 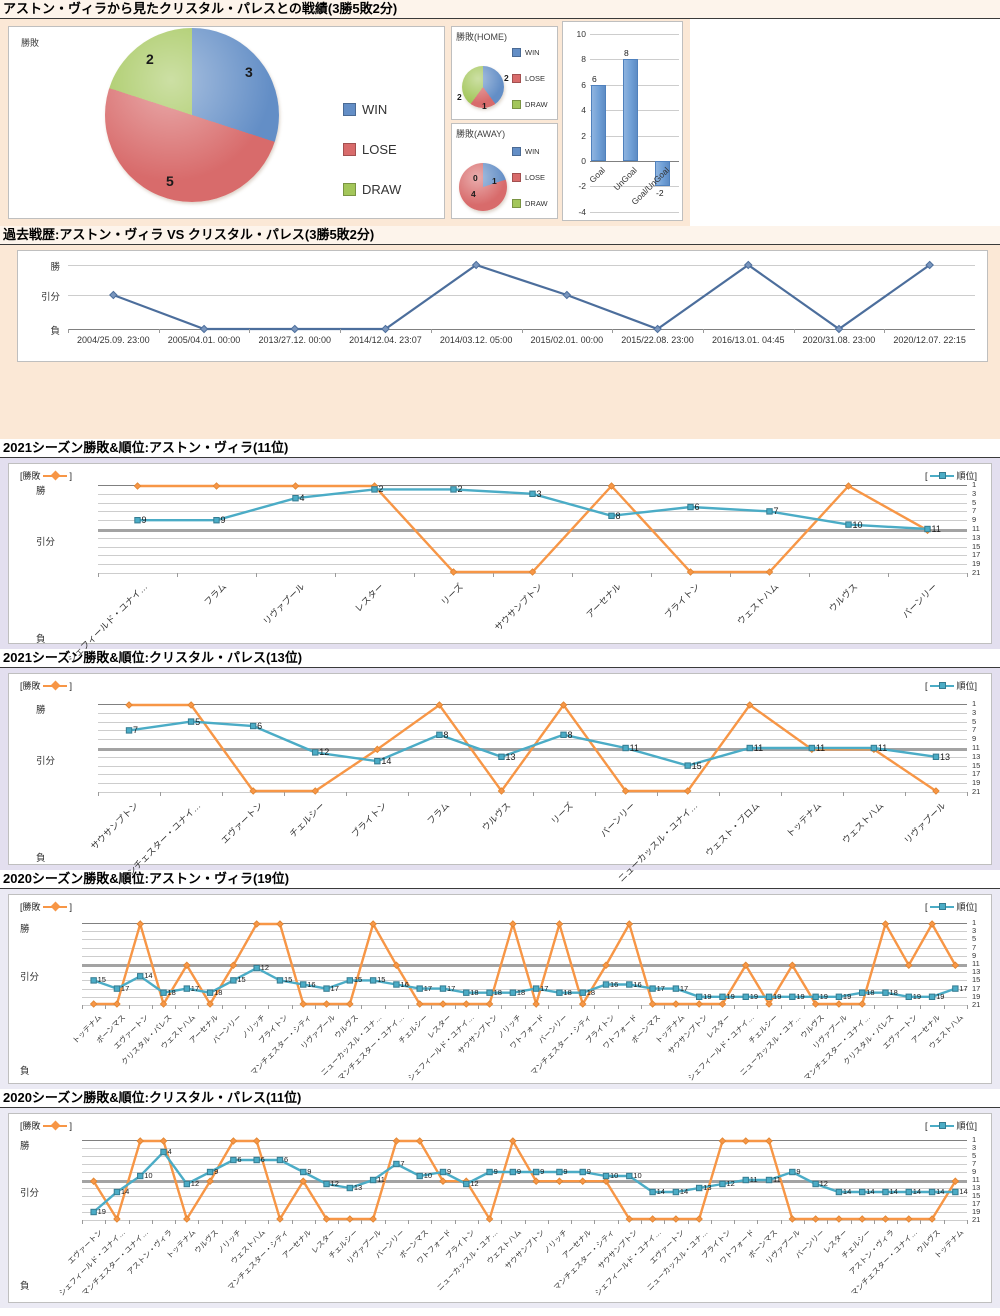 What do you see at coordinates (311, 984) in the screenshot?
I see `rank-value-label: 16` at bounding box center [311, 984].